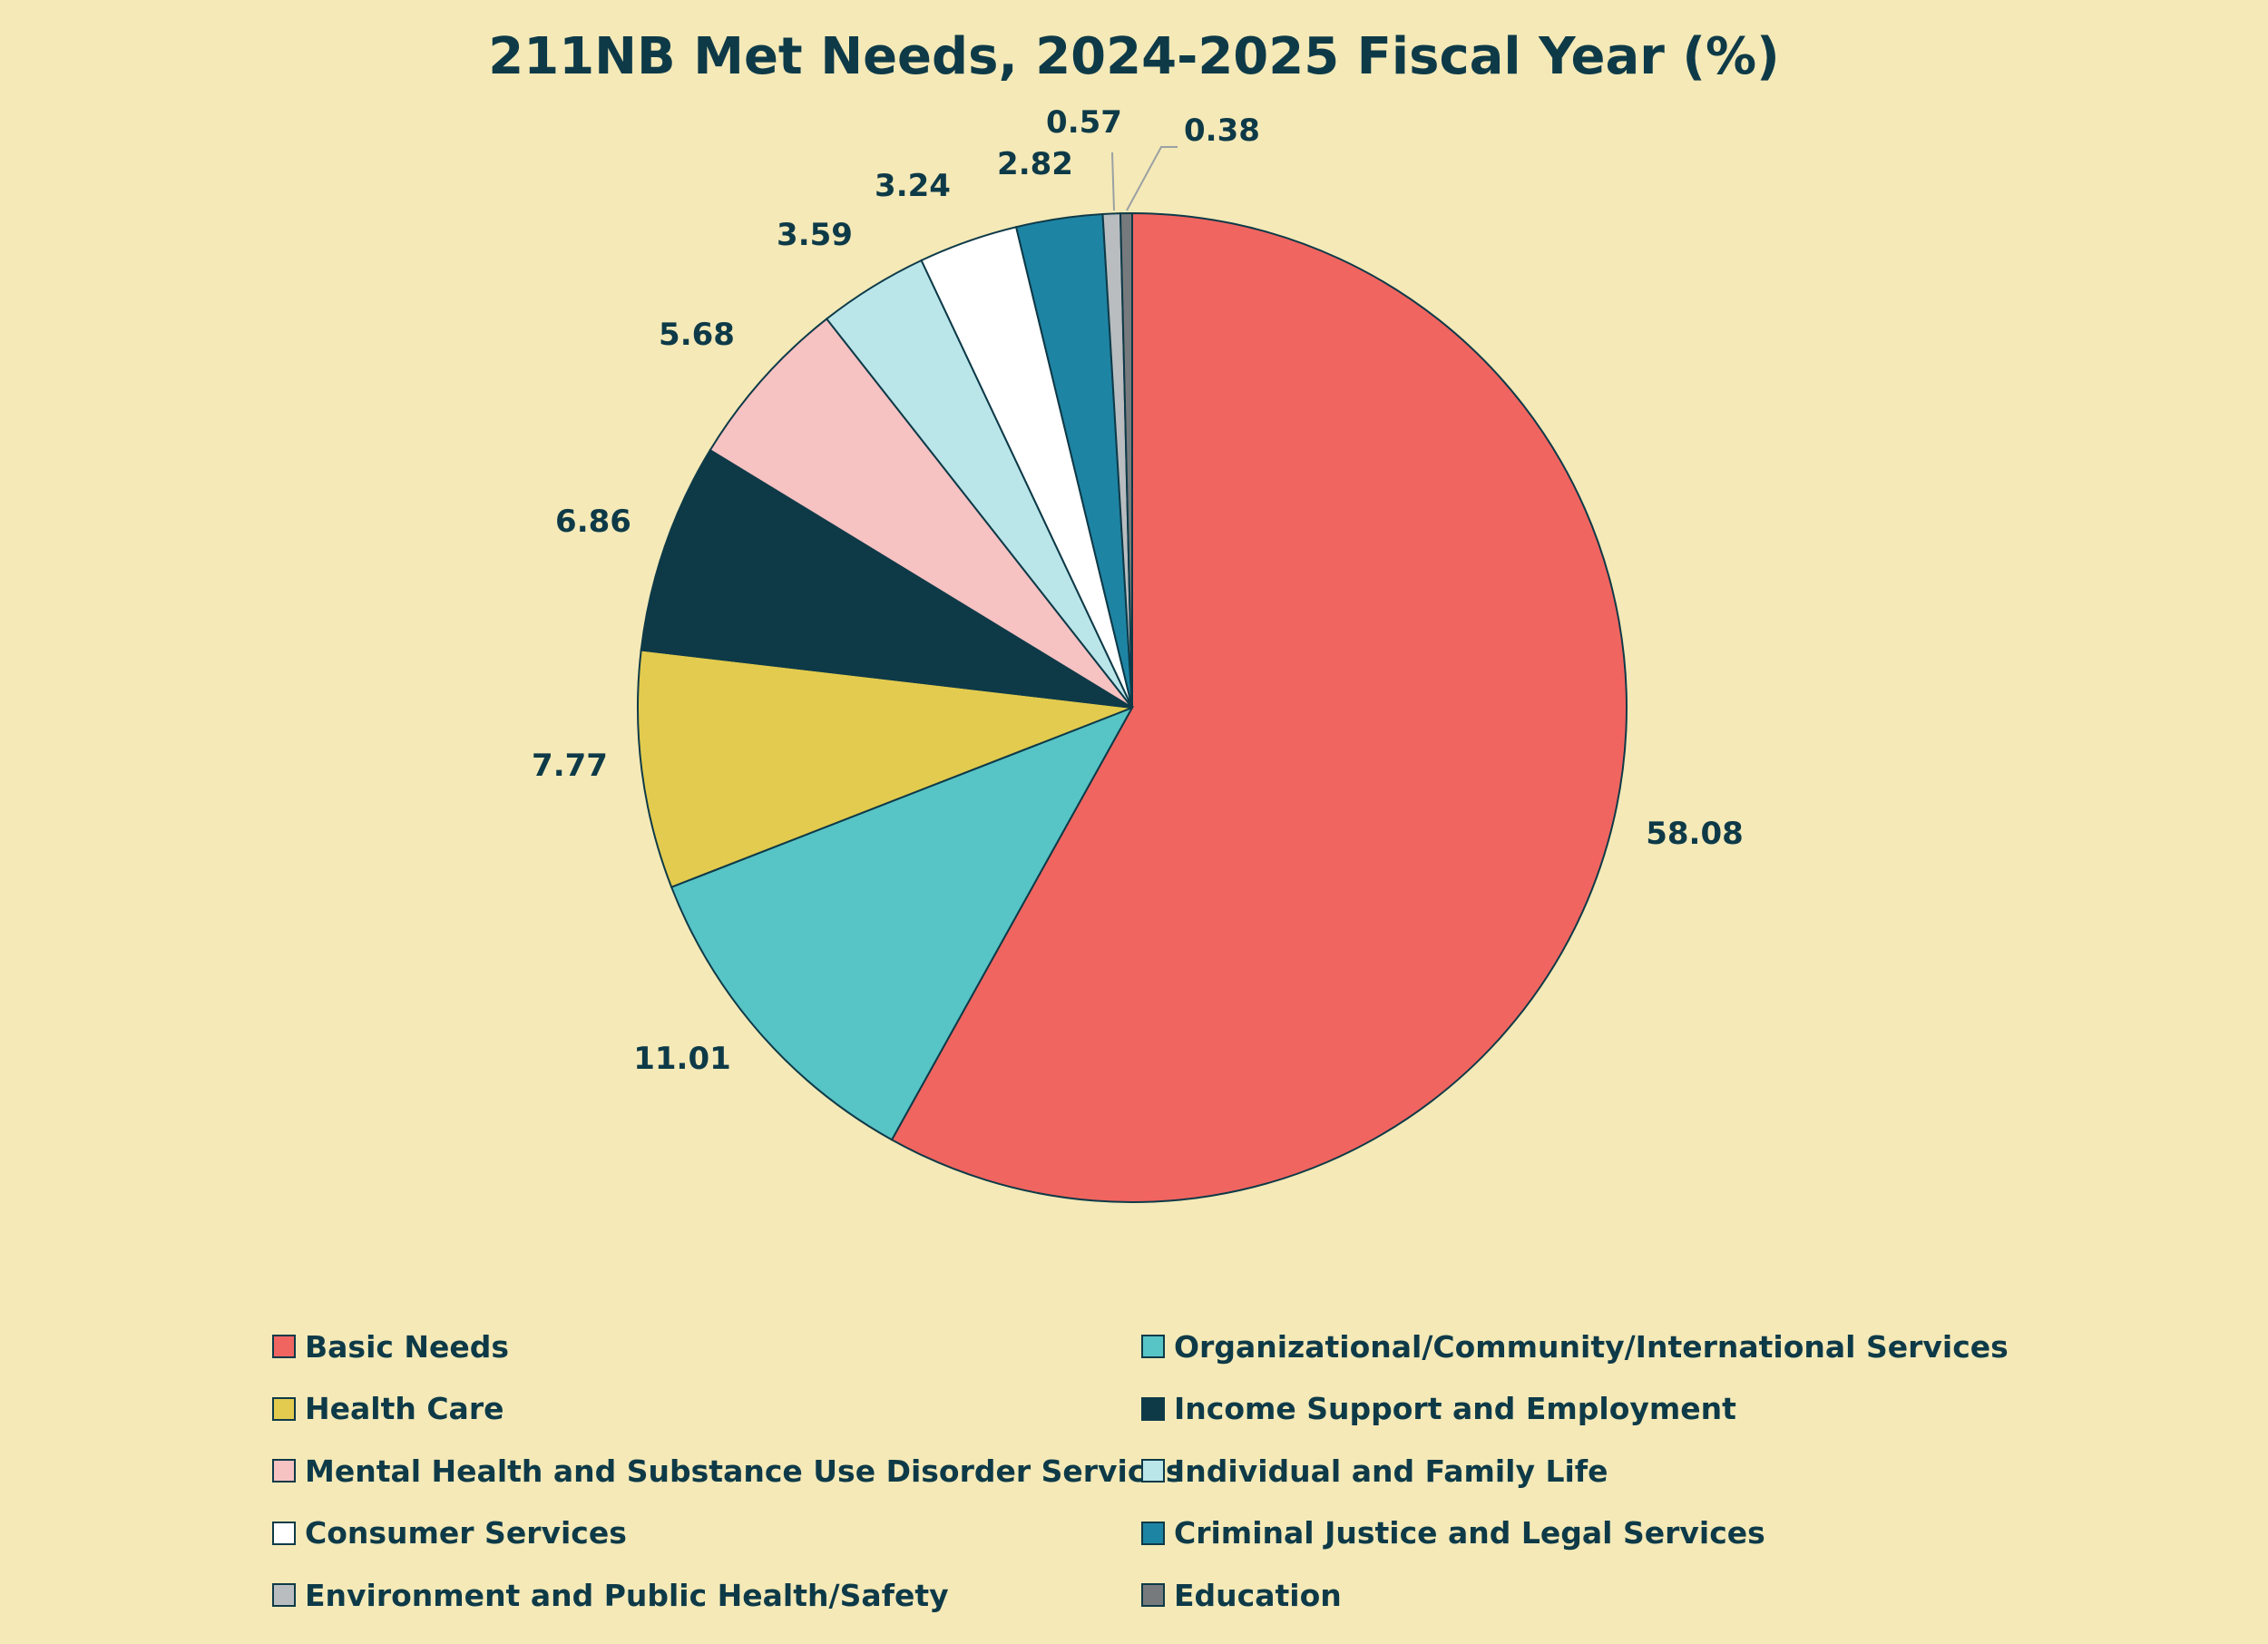  I want to click on legend-item-9: Environment and Public Health/Safety, so click(610, 1595).